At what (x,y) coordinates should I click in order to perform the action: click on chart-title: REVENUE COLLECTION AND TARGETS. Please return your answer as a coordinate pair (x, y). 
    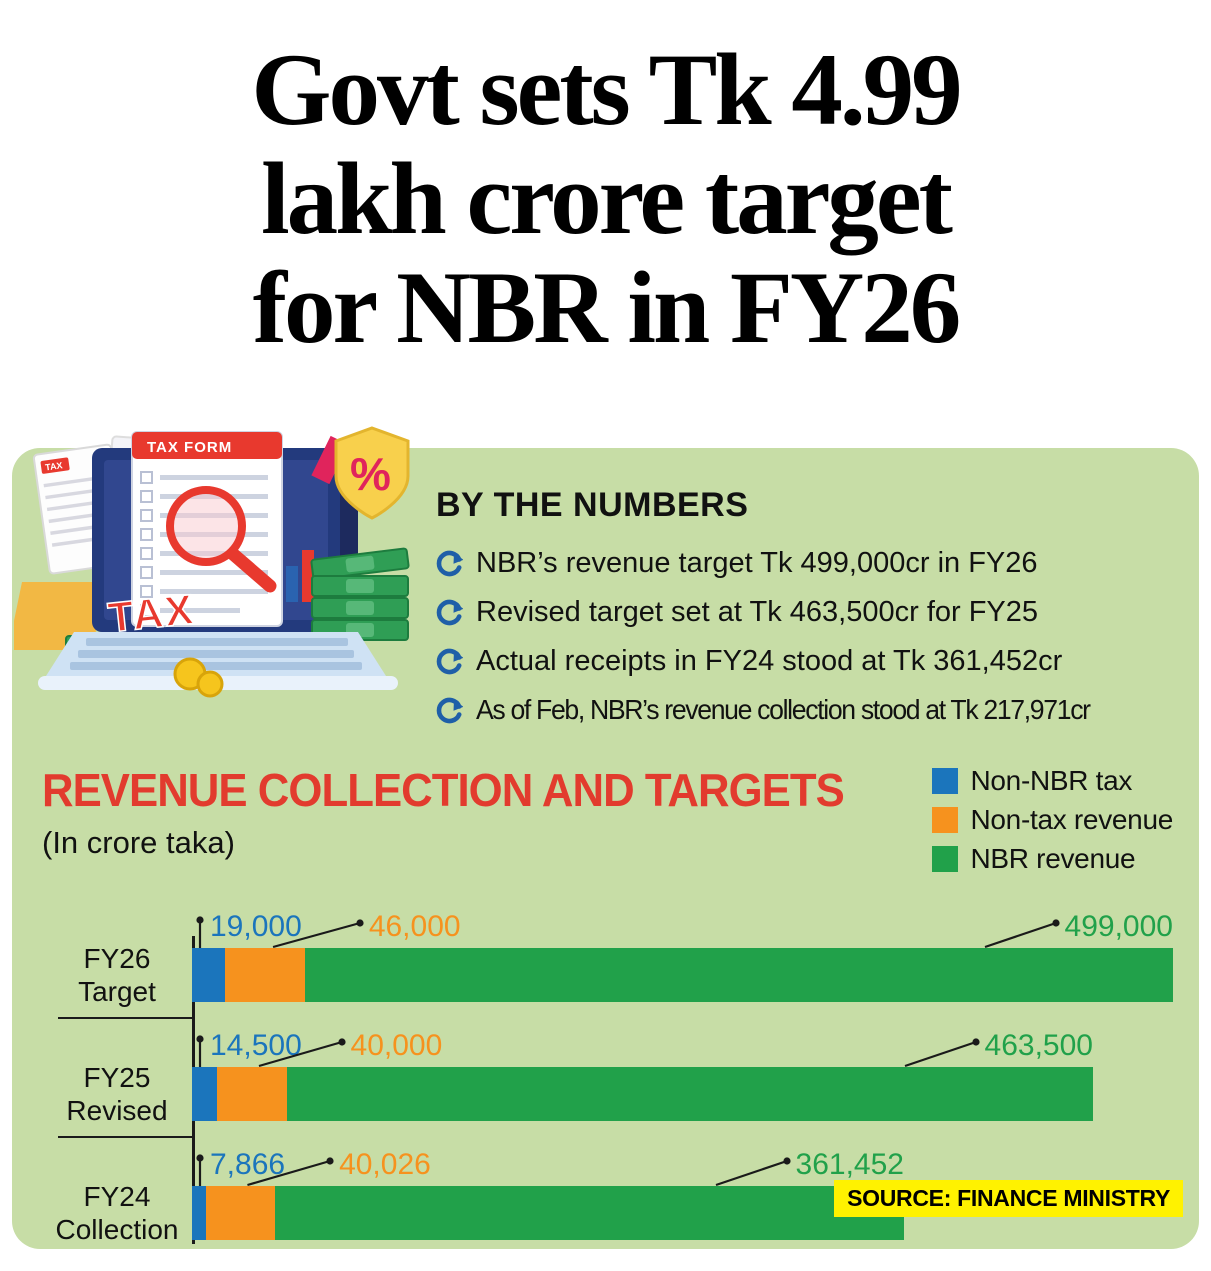
    Looking at the image, I should click on (443, 790).